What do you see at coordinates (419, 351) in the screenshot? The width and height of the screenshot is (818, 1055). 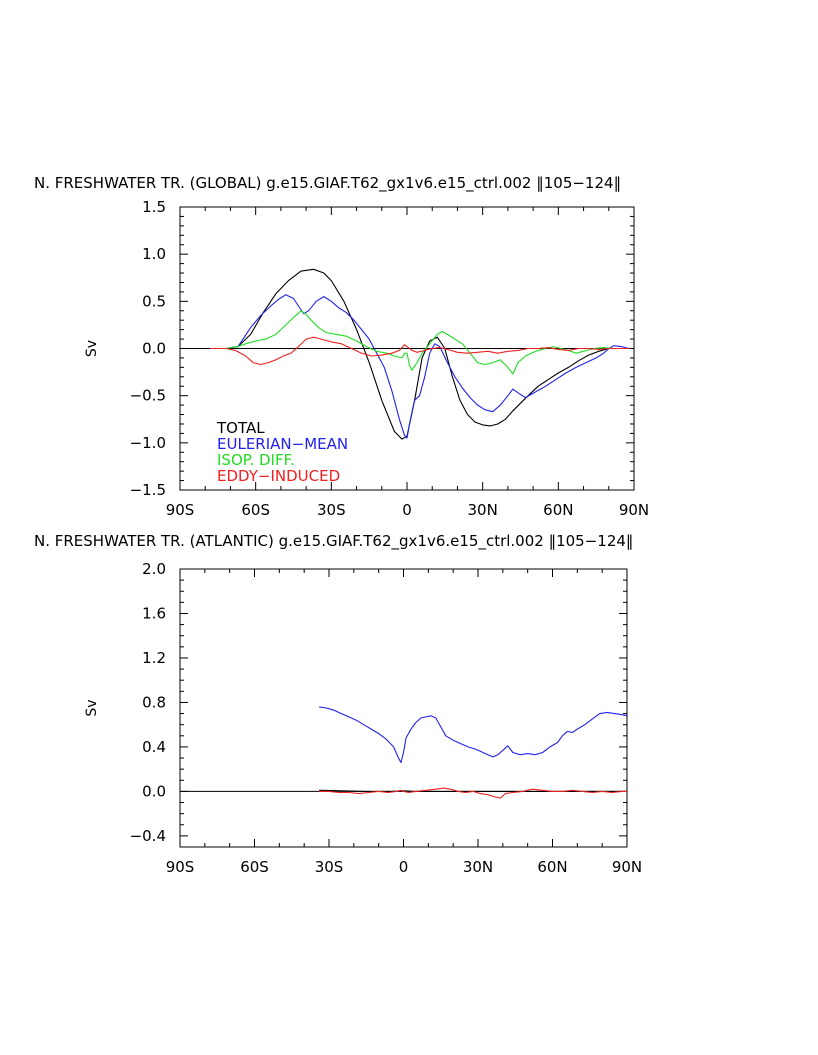 I see `series-line-eddy-induced` at bounding box center [419, 351].